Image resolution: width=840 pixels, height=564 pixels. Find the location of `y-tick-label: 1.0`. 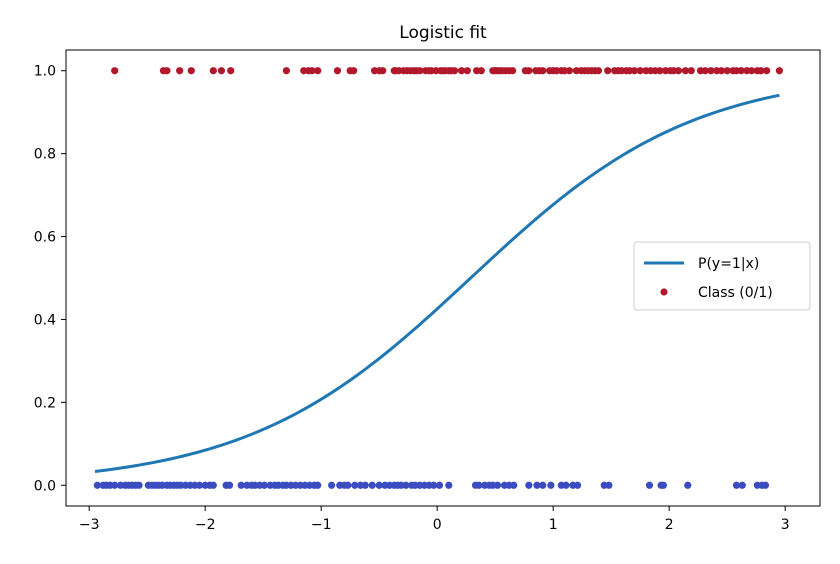

y-tick-label: 1.0 is located at coordinates (45, 72).